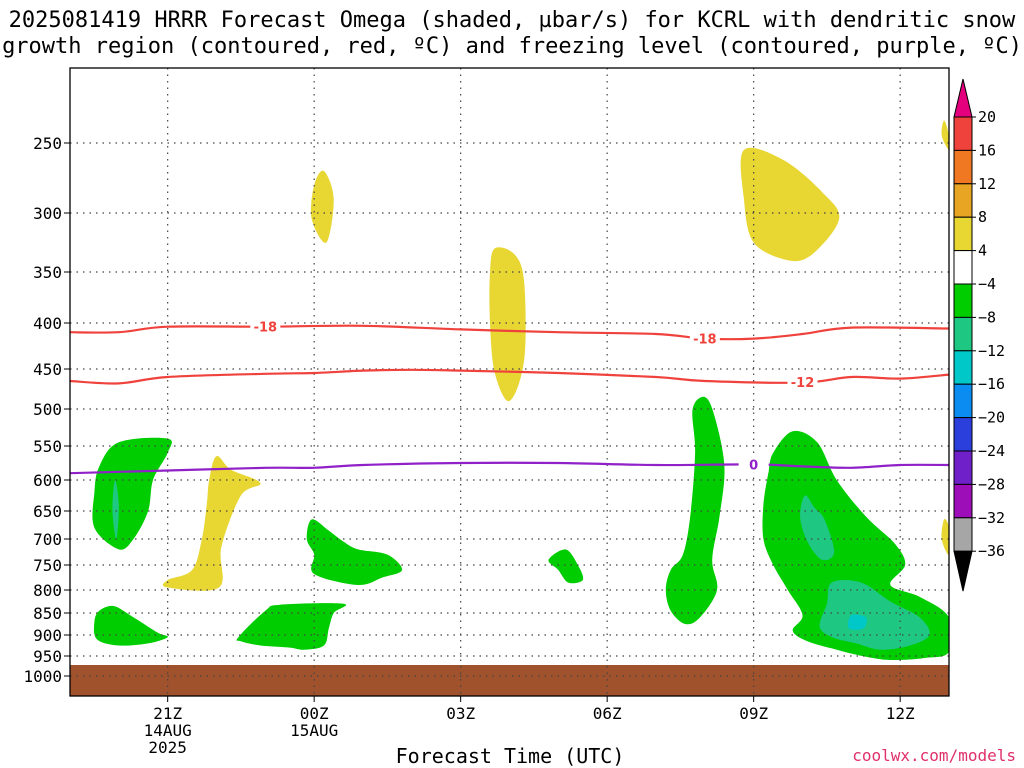 The width and height of the screenshot is (1024, 768). Describe the element at coordinates (607, 713) in the screenshot. I see `x-tick-label-11-0: 06Z` at that location.